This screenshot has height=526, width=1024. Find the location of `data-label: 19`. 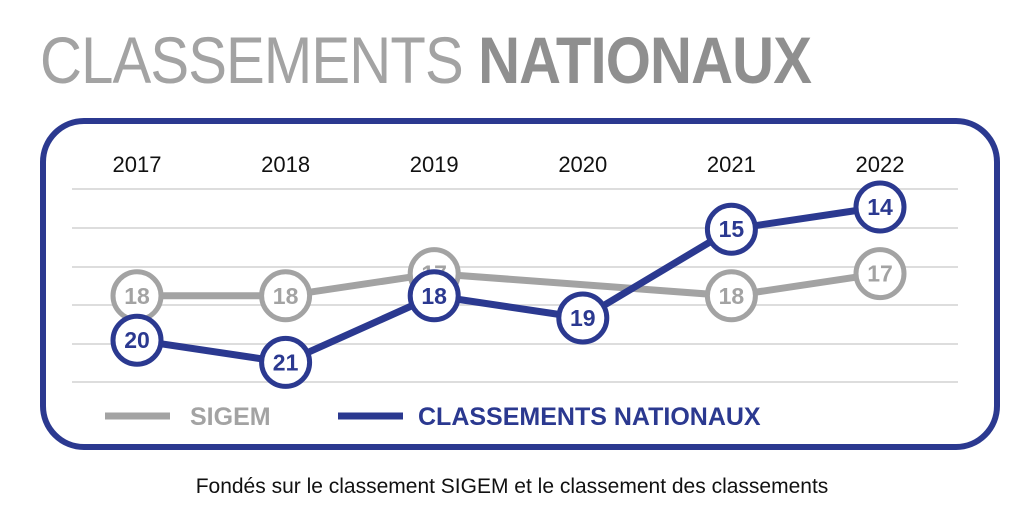

data-label: 19 is located at coordinates (583, 318).